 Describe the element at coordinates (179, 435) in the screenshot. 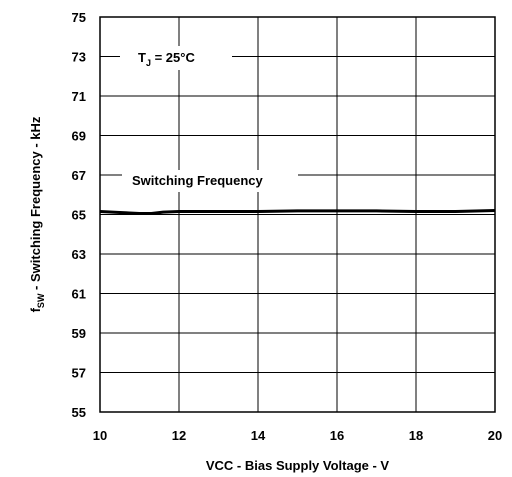

I see `x-tick-label: 12` at that location.